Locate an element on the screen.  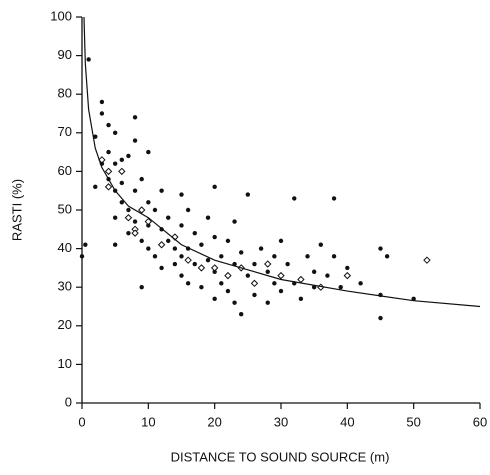
x-tick-label: 40 is located at coordinates (347, 421).